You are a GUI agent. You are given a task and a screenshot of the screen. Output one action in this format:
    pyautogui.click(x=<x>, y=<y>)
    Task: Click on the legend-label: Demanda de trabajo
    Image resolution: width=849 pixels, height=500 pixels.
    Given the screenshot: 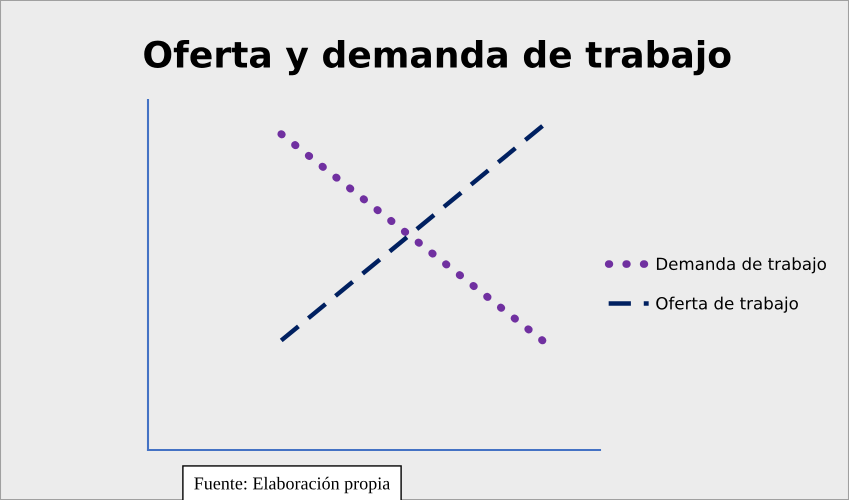 What is the action you would take?
    pyautogui.click(x=741, y=265)
    